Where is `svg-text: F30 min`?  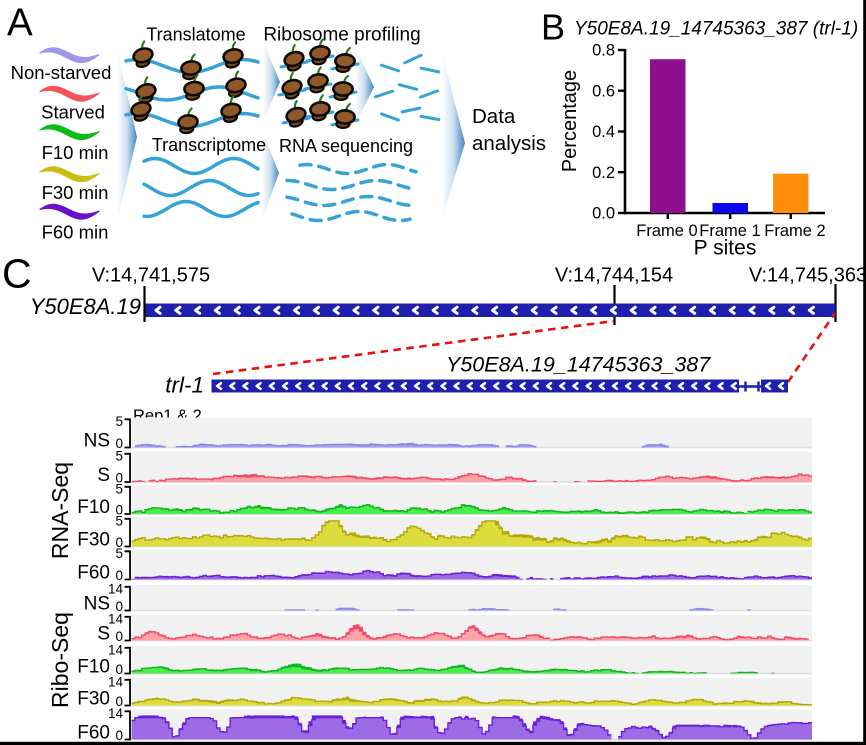 svg-text: F30 min is located at coordinates (75, 192).